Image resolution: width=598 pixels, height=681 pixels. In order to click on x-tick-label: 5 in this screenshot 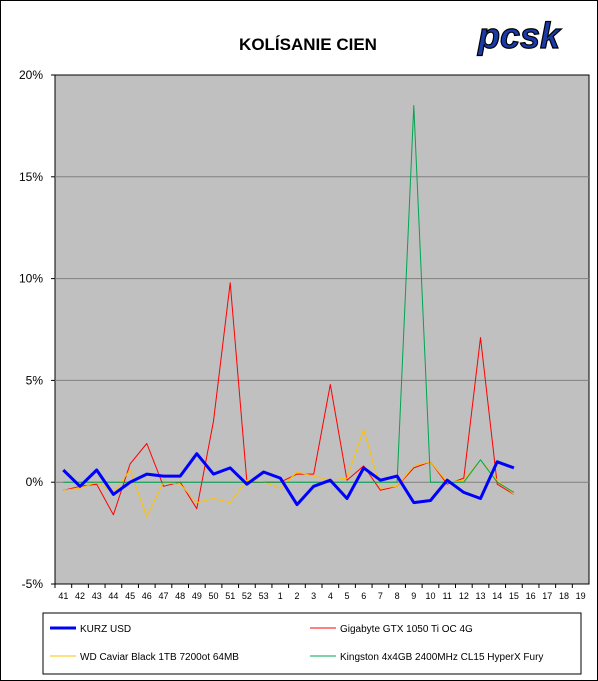, I will do `click(347, 596)`.